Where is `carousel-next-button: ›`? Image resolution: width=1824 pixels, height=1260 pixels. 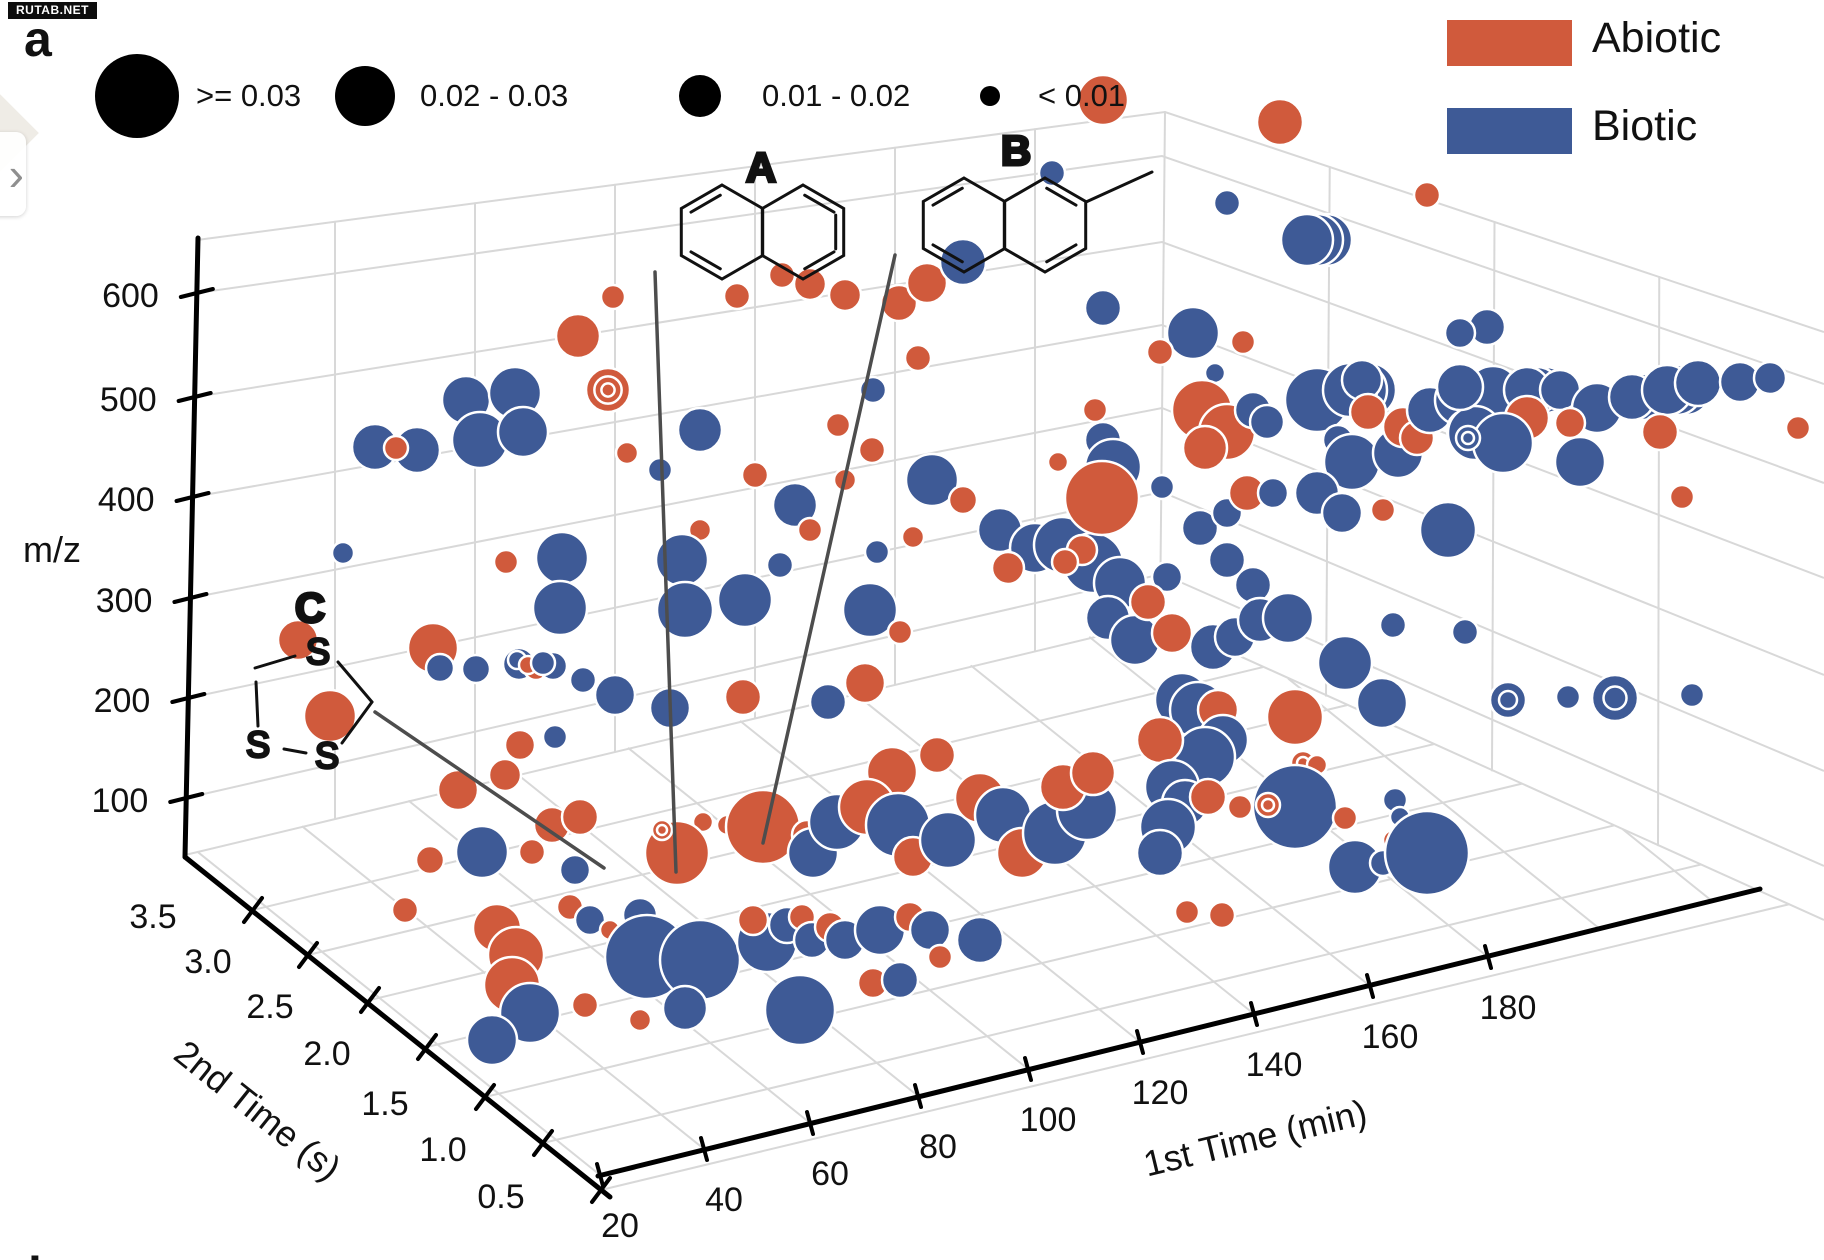 carousel-next-button: › is located at coordinates (13, 174).